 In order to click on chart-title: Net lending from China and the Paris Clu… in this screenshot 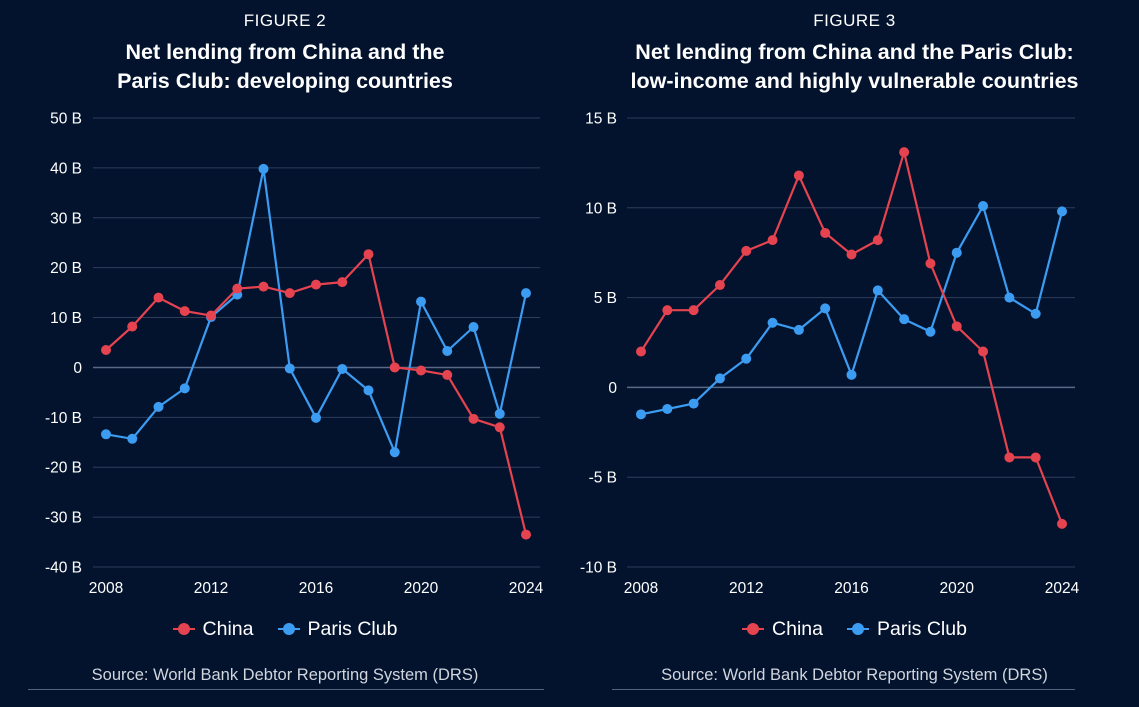, I will do `click(285, 67)`.